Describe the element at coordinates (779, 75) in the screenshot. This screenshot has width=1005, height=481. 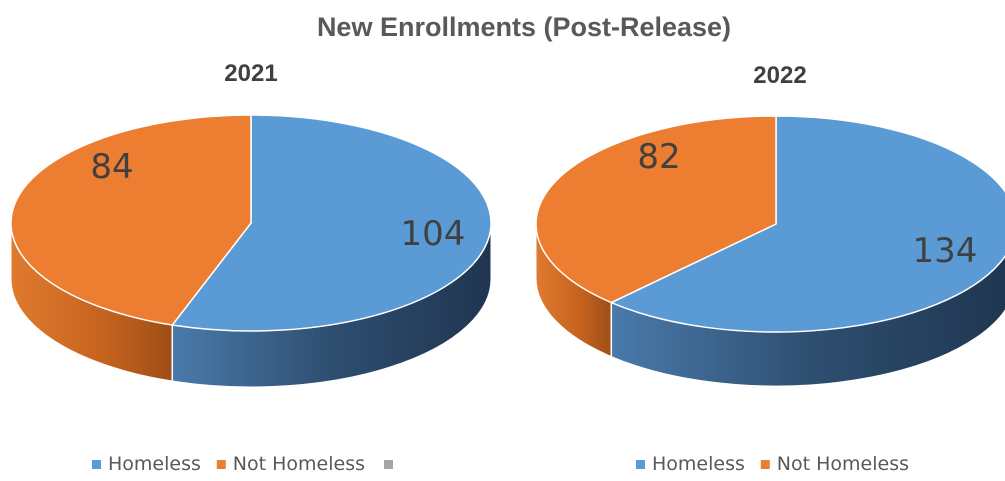
I see `chart-subtitle-2022: 2022` at that location.